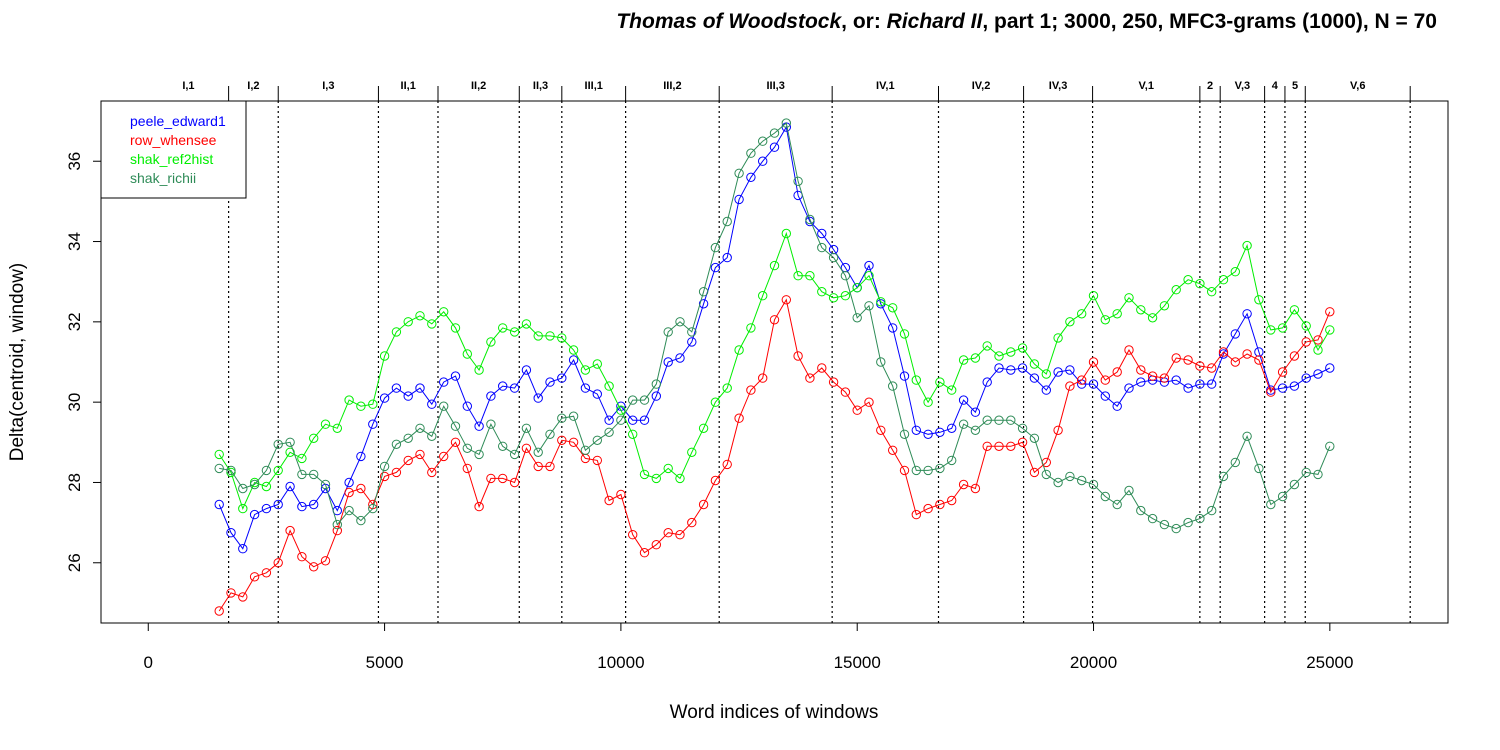 The image size is (1500, 750). What do you see at coordinates (173, 149) in the screenshot?
I see `legend-box` at bounding box center [173, 149].